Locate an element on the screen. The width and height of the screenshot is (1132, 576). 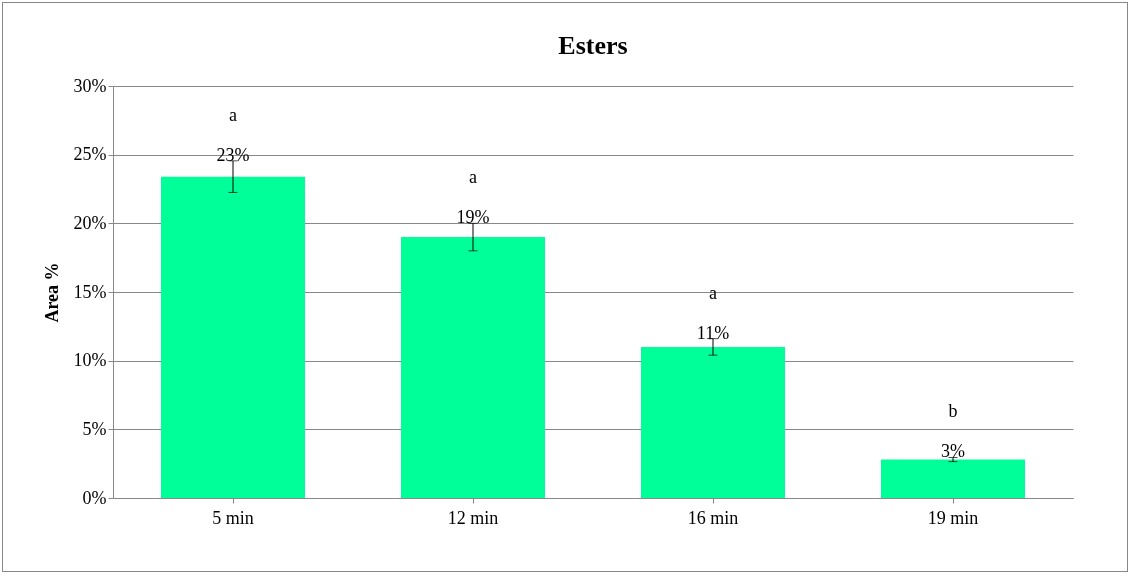
y-tick-label: 0% is located at coordinates (94, 497).